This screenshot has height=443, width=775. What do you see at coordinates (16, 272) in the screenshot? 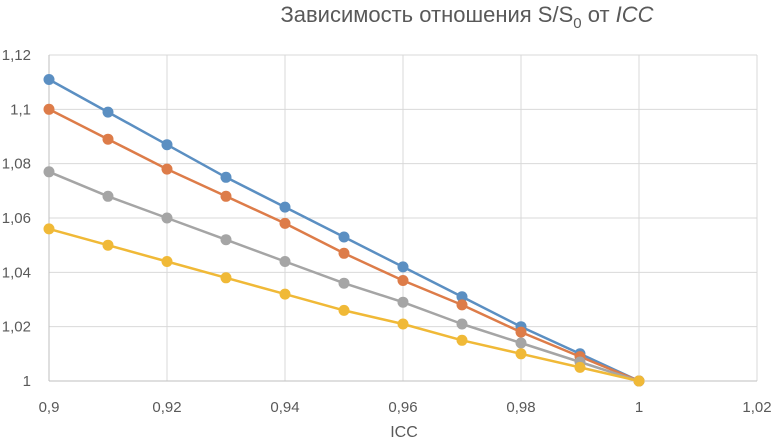
I see `y-tick-label: 1,04` at bounding box center [16, 272].